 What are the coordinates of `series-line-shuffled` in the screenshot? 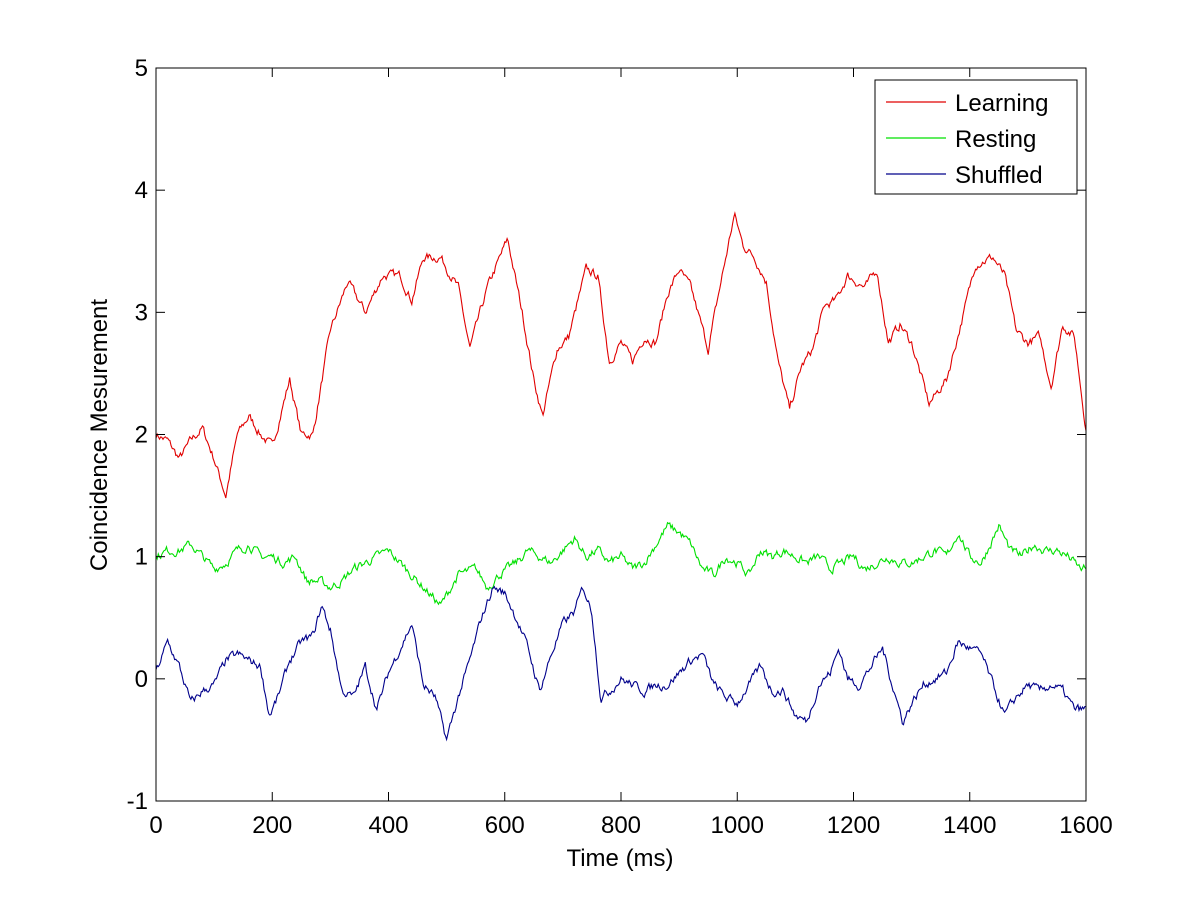 It's located at (621, 663).